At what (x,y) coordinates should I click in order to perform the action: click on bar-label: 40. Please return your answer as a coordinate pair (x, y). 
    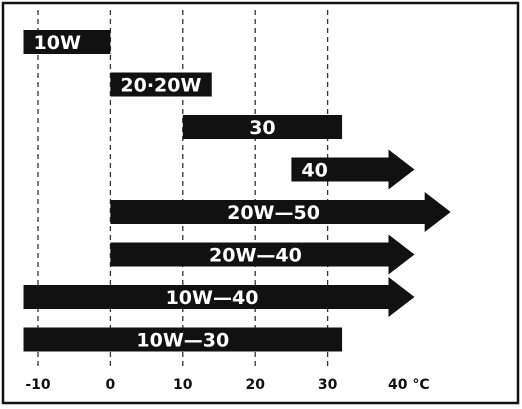
    Looking at the image, I should click on (314, 171).